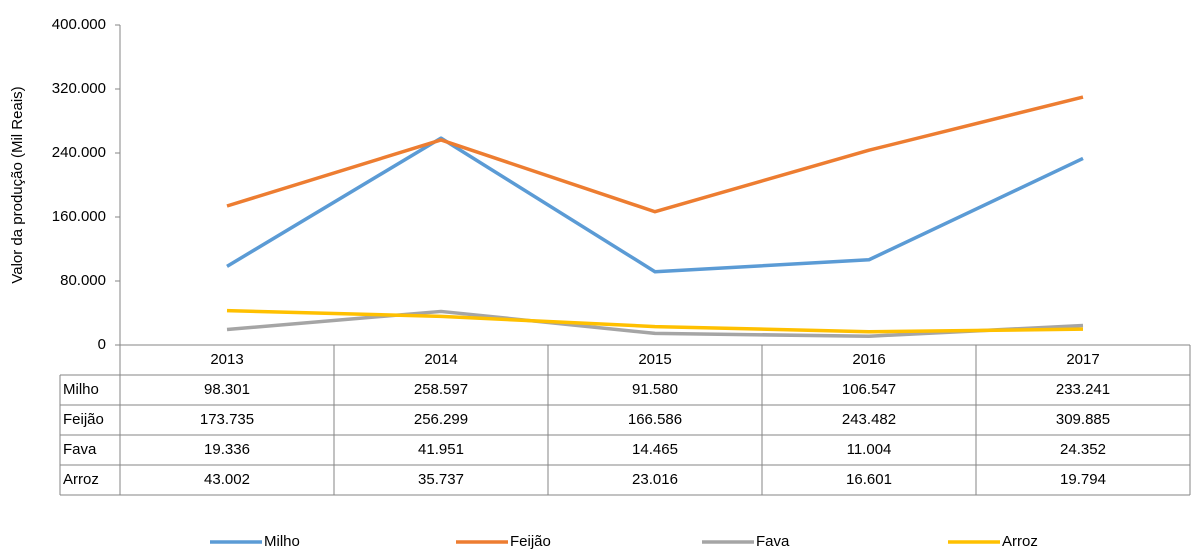  I want to click on table-cell: 173.735, so click(227, 419).